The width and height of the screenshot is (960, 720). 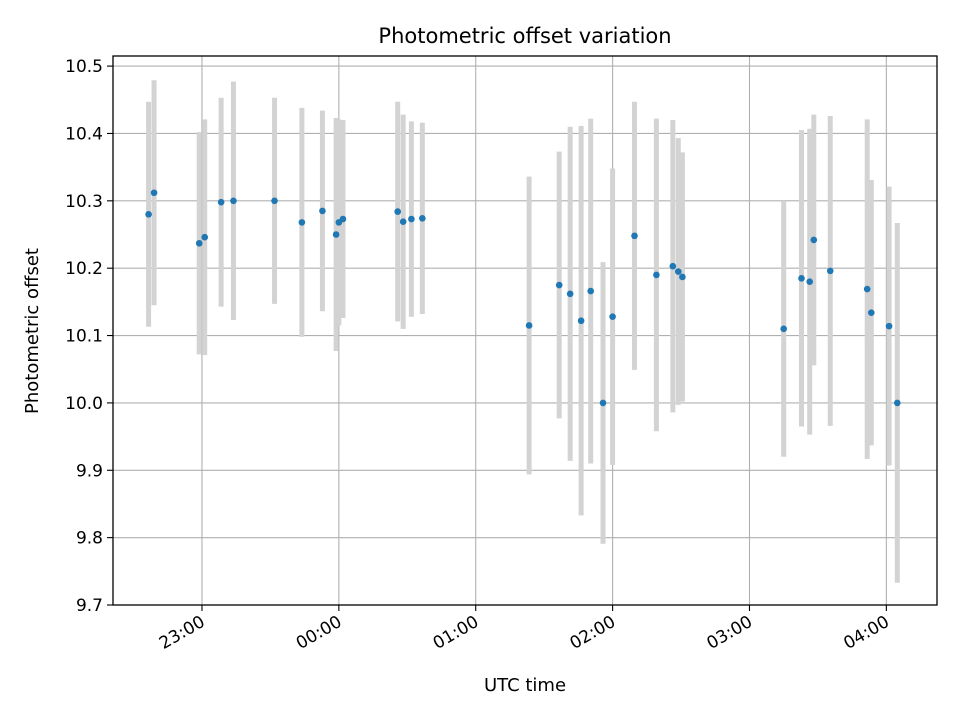 What do you see at coordinates (84, 202) in the screenshot?
I see `y-tick-label: 10.3` at bounding box center [84, 202].